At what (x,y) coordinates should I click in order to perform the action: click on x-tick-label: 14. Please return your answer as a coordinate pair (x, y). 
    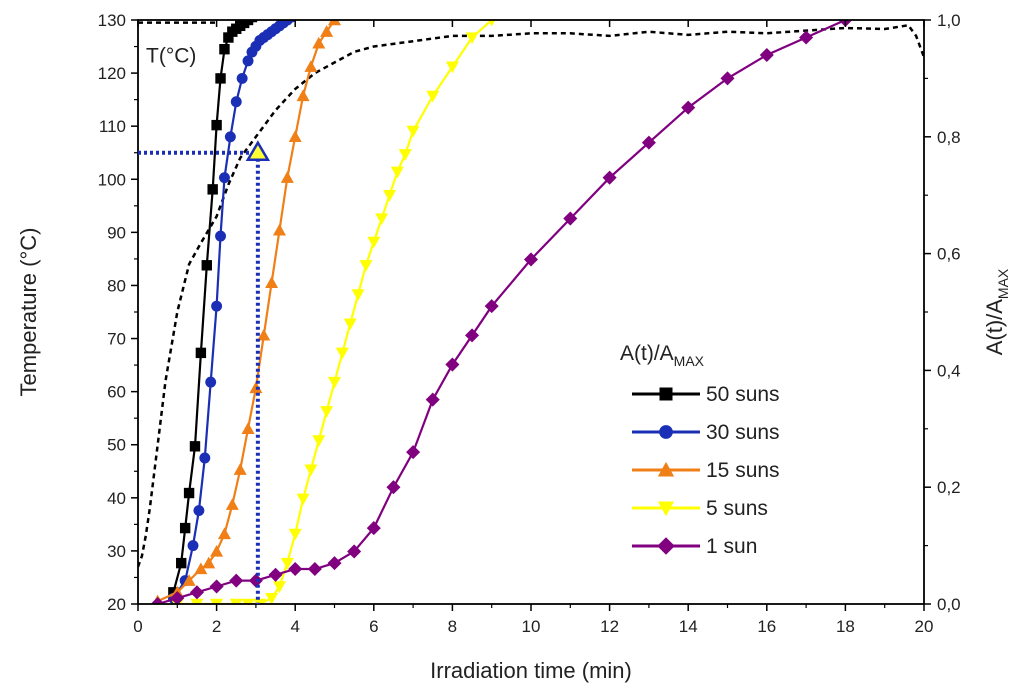
    Looking at the image, I should click on (688, 626).